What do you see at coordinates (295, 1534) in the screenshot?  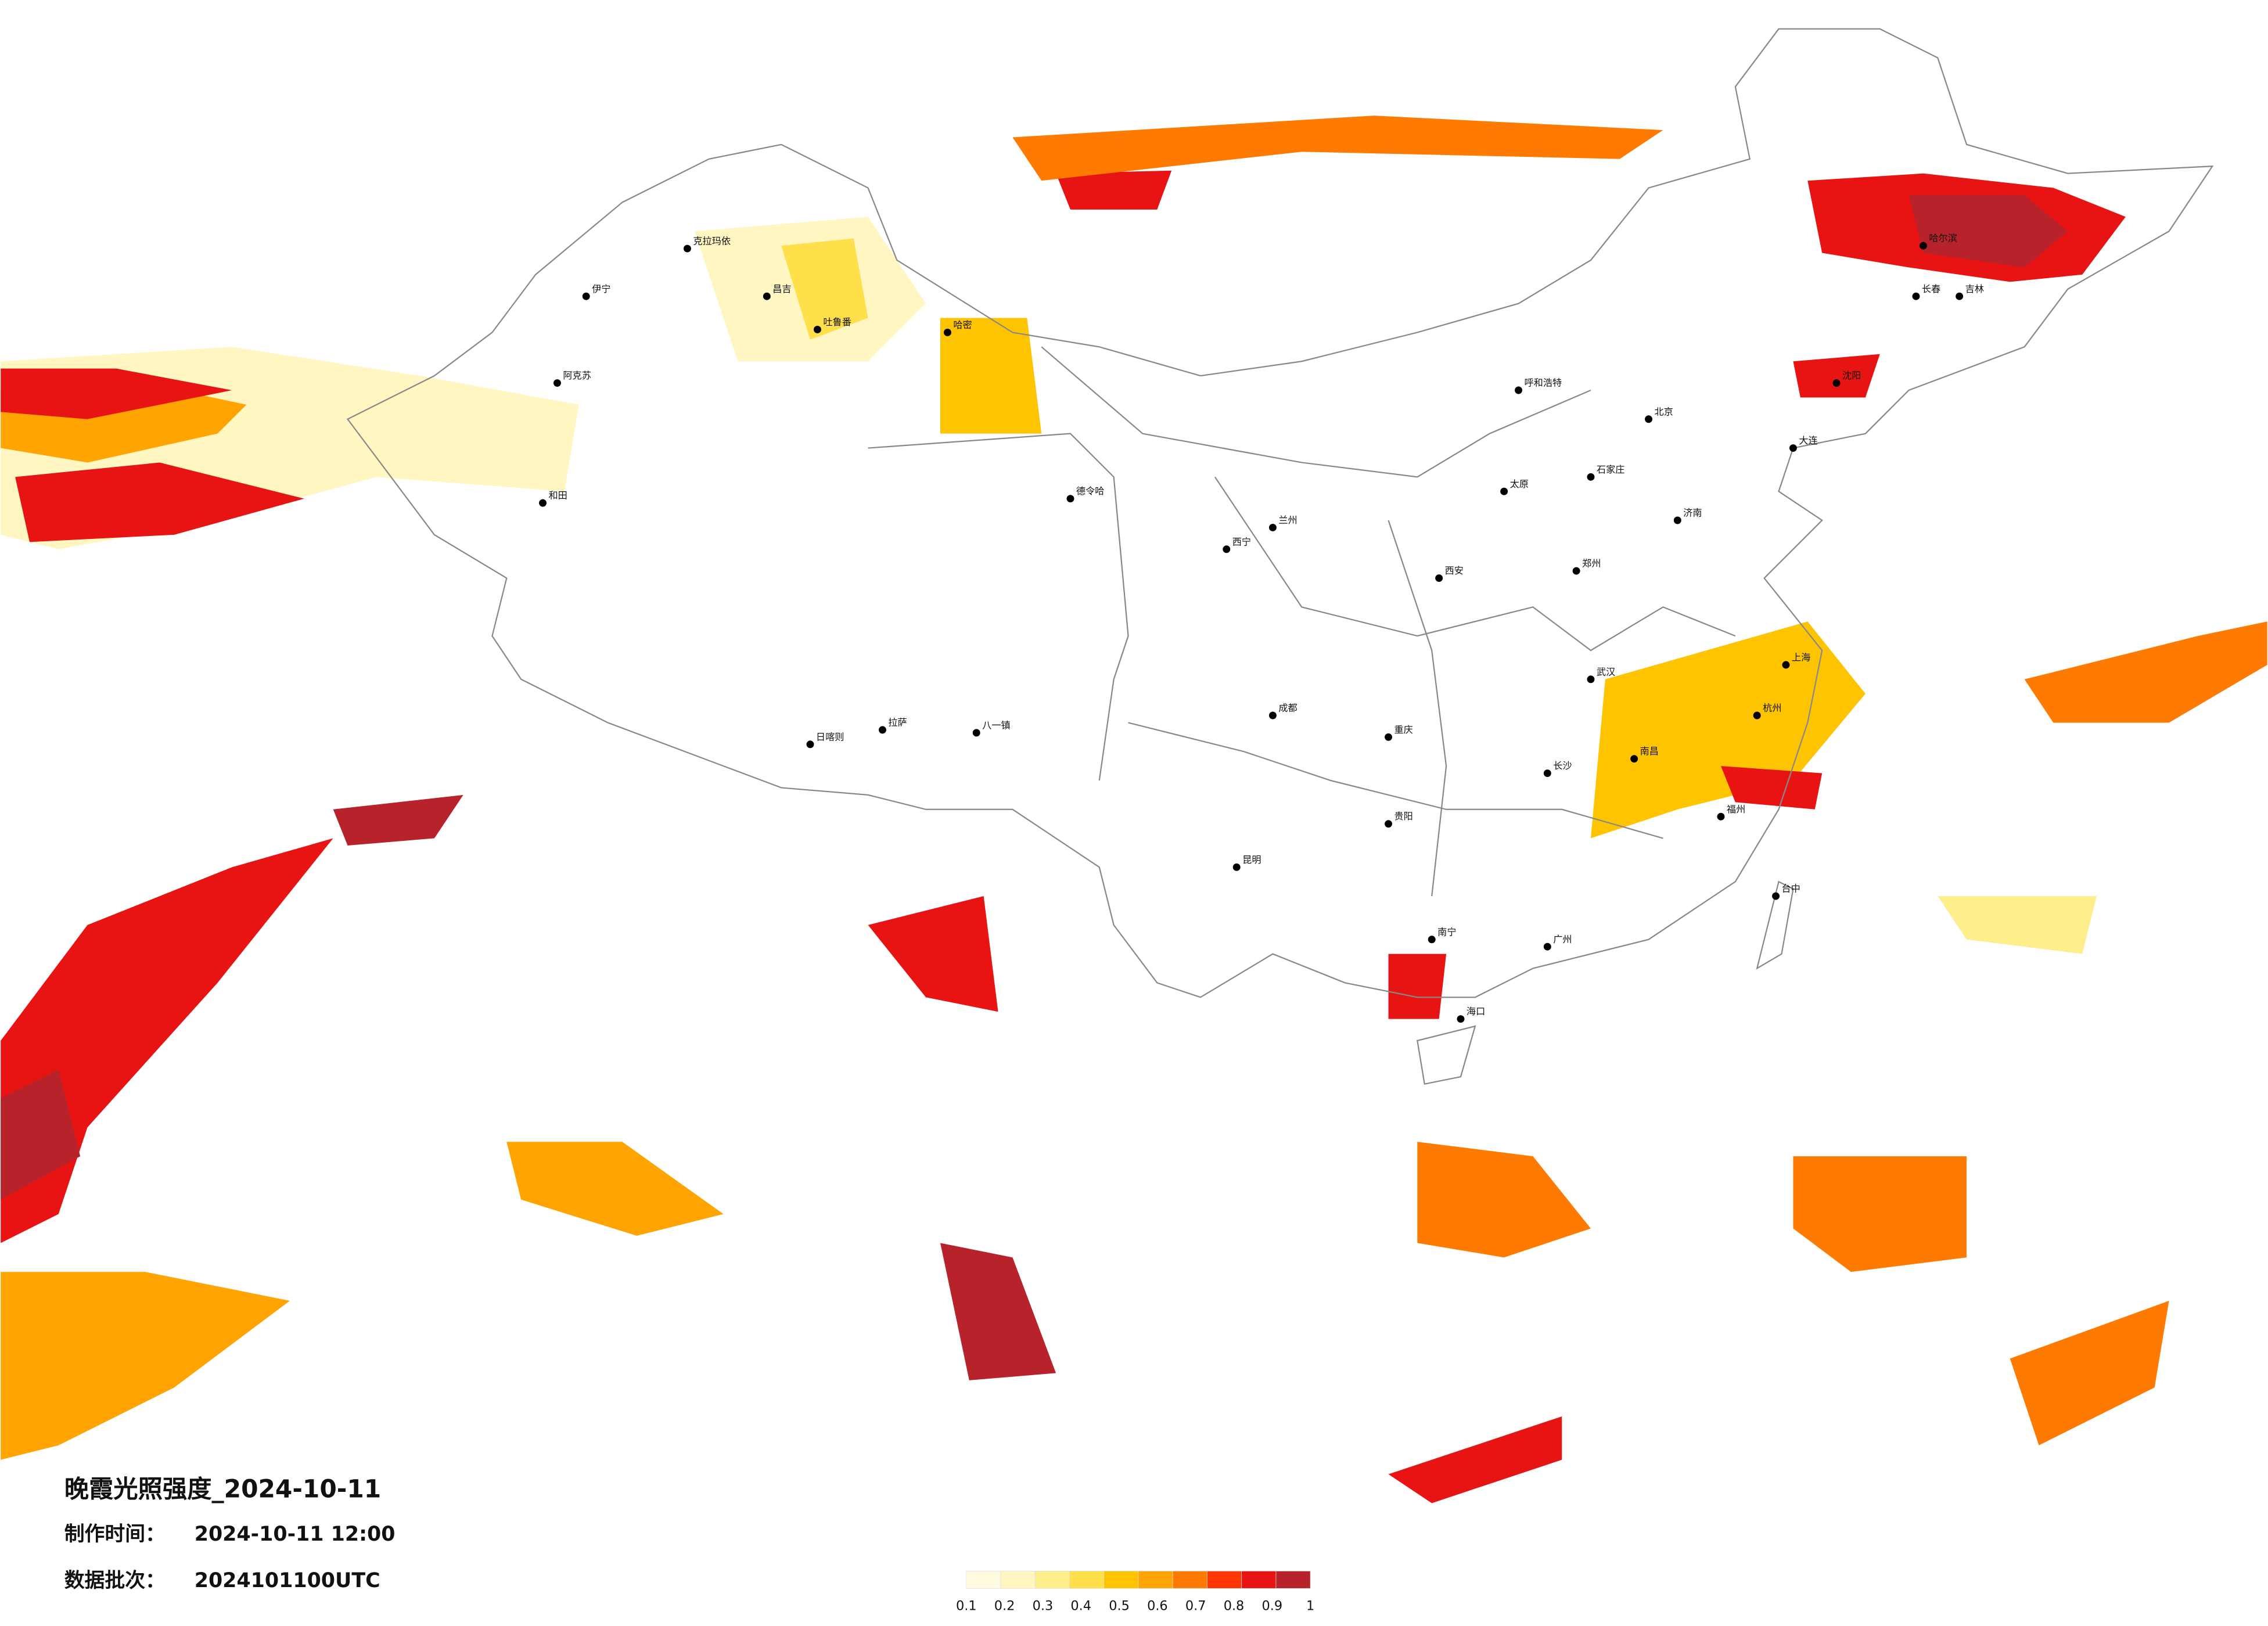 I see `info-value: 2024-10-11 12:00` at bounding box center [295, 1534].